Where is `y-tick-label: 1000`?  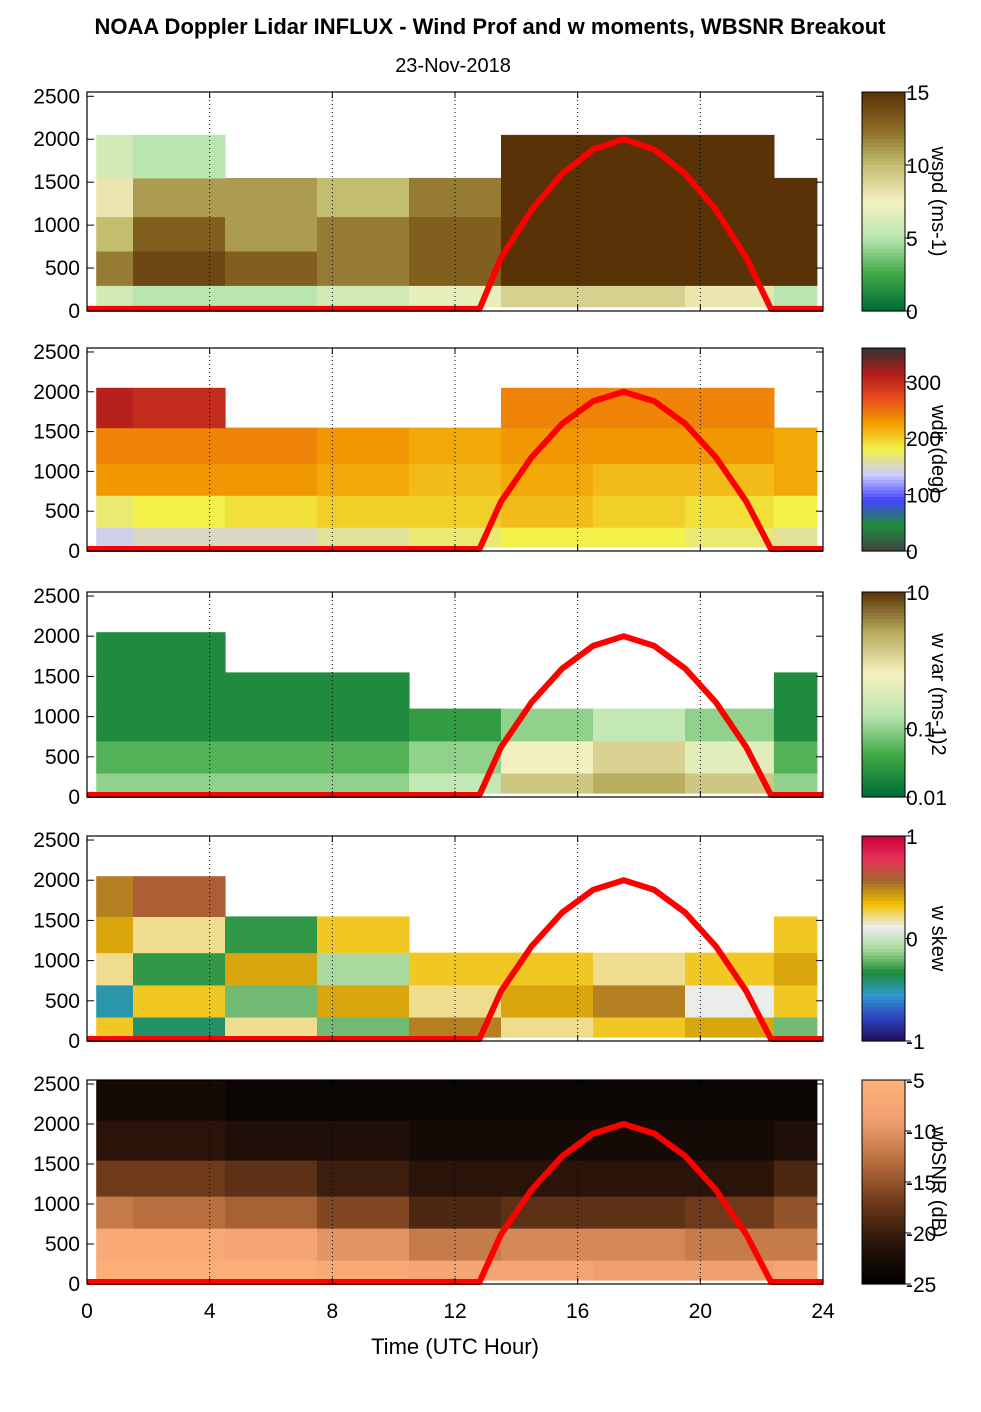 y-tick-label: 1000 is located at coordinates (56, 1204).